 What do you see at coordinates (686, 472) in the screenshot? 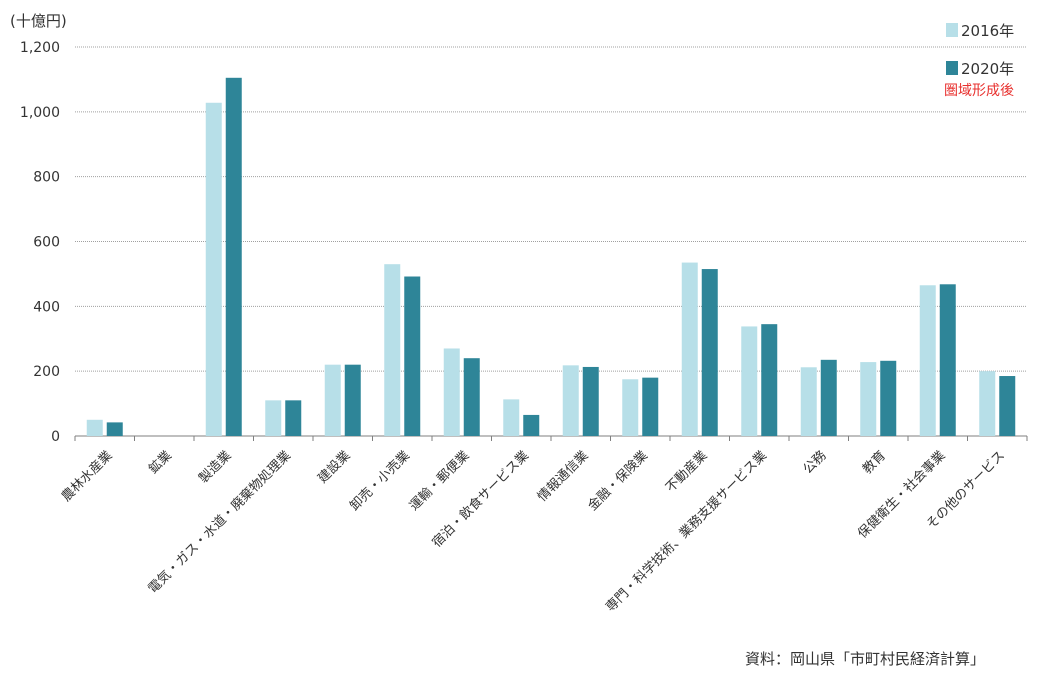
I see `x-category-label: 不動産業` at bounding box center [686, 472].